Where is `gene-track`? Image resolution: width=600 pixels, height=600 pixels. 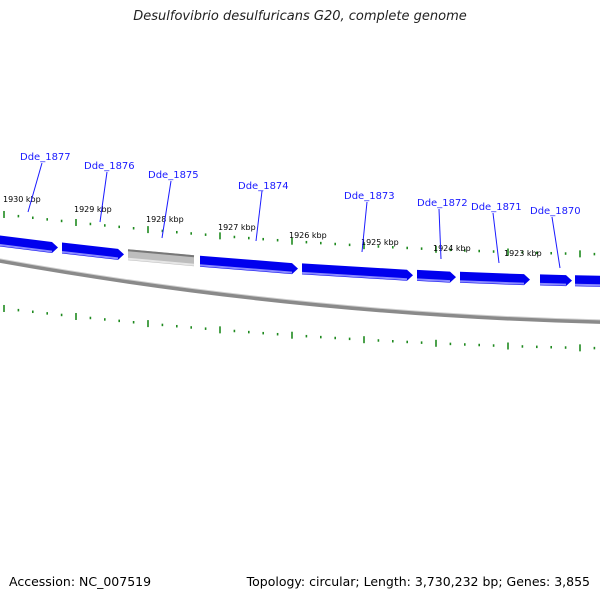
gene-track is located at coordinates (300, 261).